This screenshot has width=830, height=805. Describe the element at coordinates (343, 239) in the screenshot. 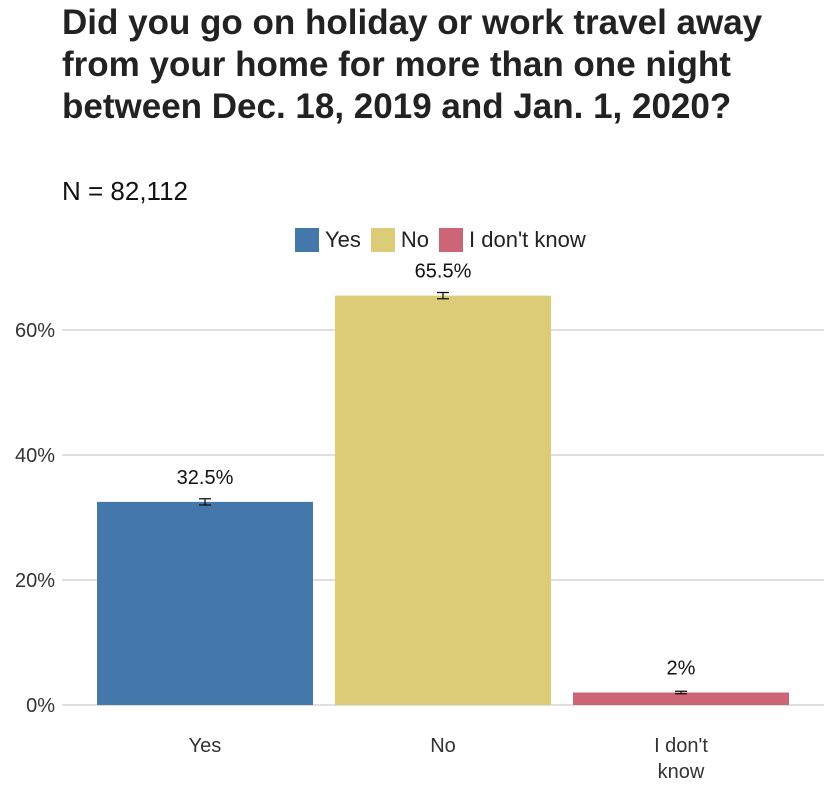

I see `legend-label-yes: Yes` at that location.